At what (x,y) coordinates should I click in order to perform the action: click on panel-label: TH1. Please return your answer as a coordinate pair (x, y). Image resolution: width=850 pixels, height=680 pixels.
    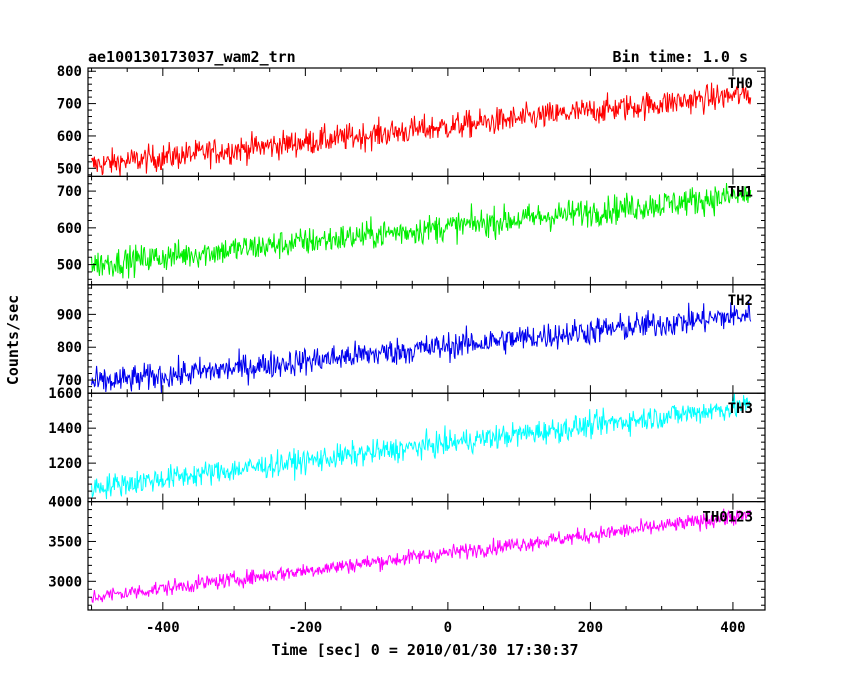
    Looking at the image, I should click on (740, 192).